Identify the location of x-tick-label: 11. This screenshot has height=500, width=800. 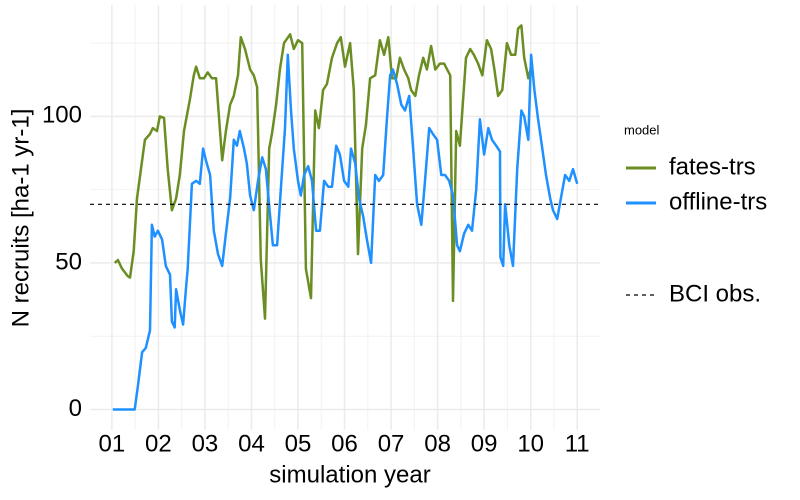
(577, 443).